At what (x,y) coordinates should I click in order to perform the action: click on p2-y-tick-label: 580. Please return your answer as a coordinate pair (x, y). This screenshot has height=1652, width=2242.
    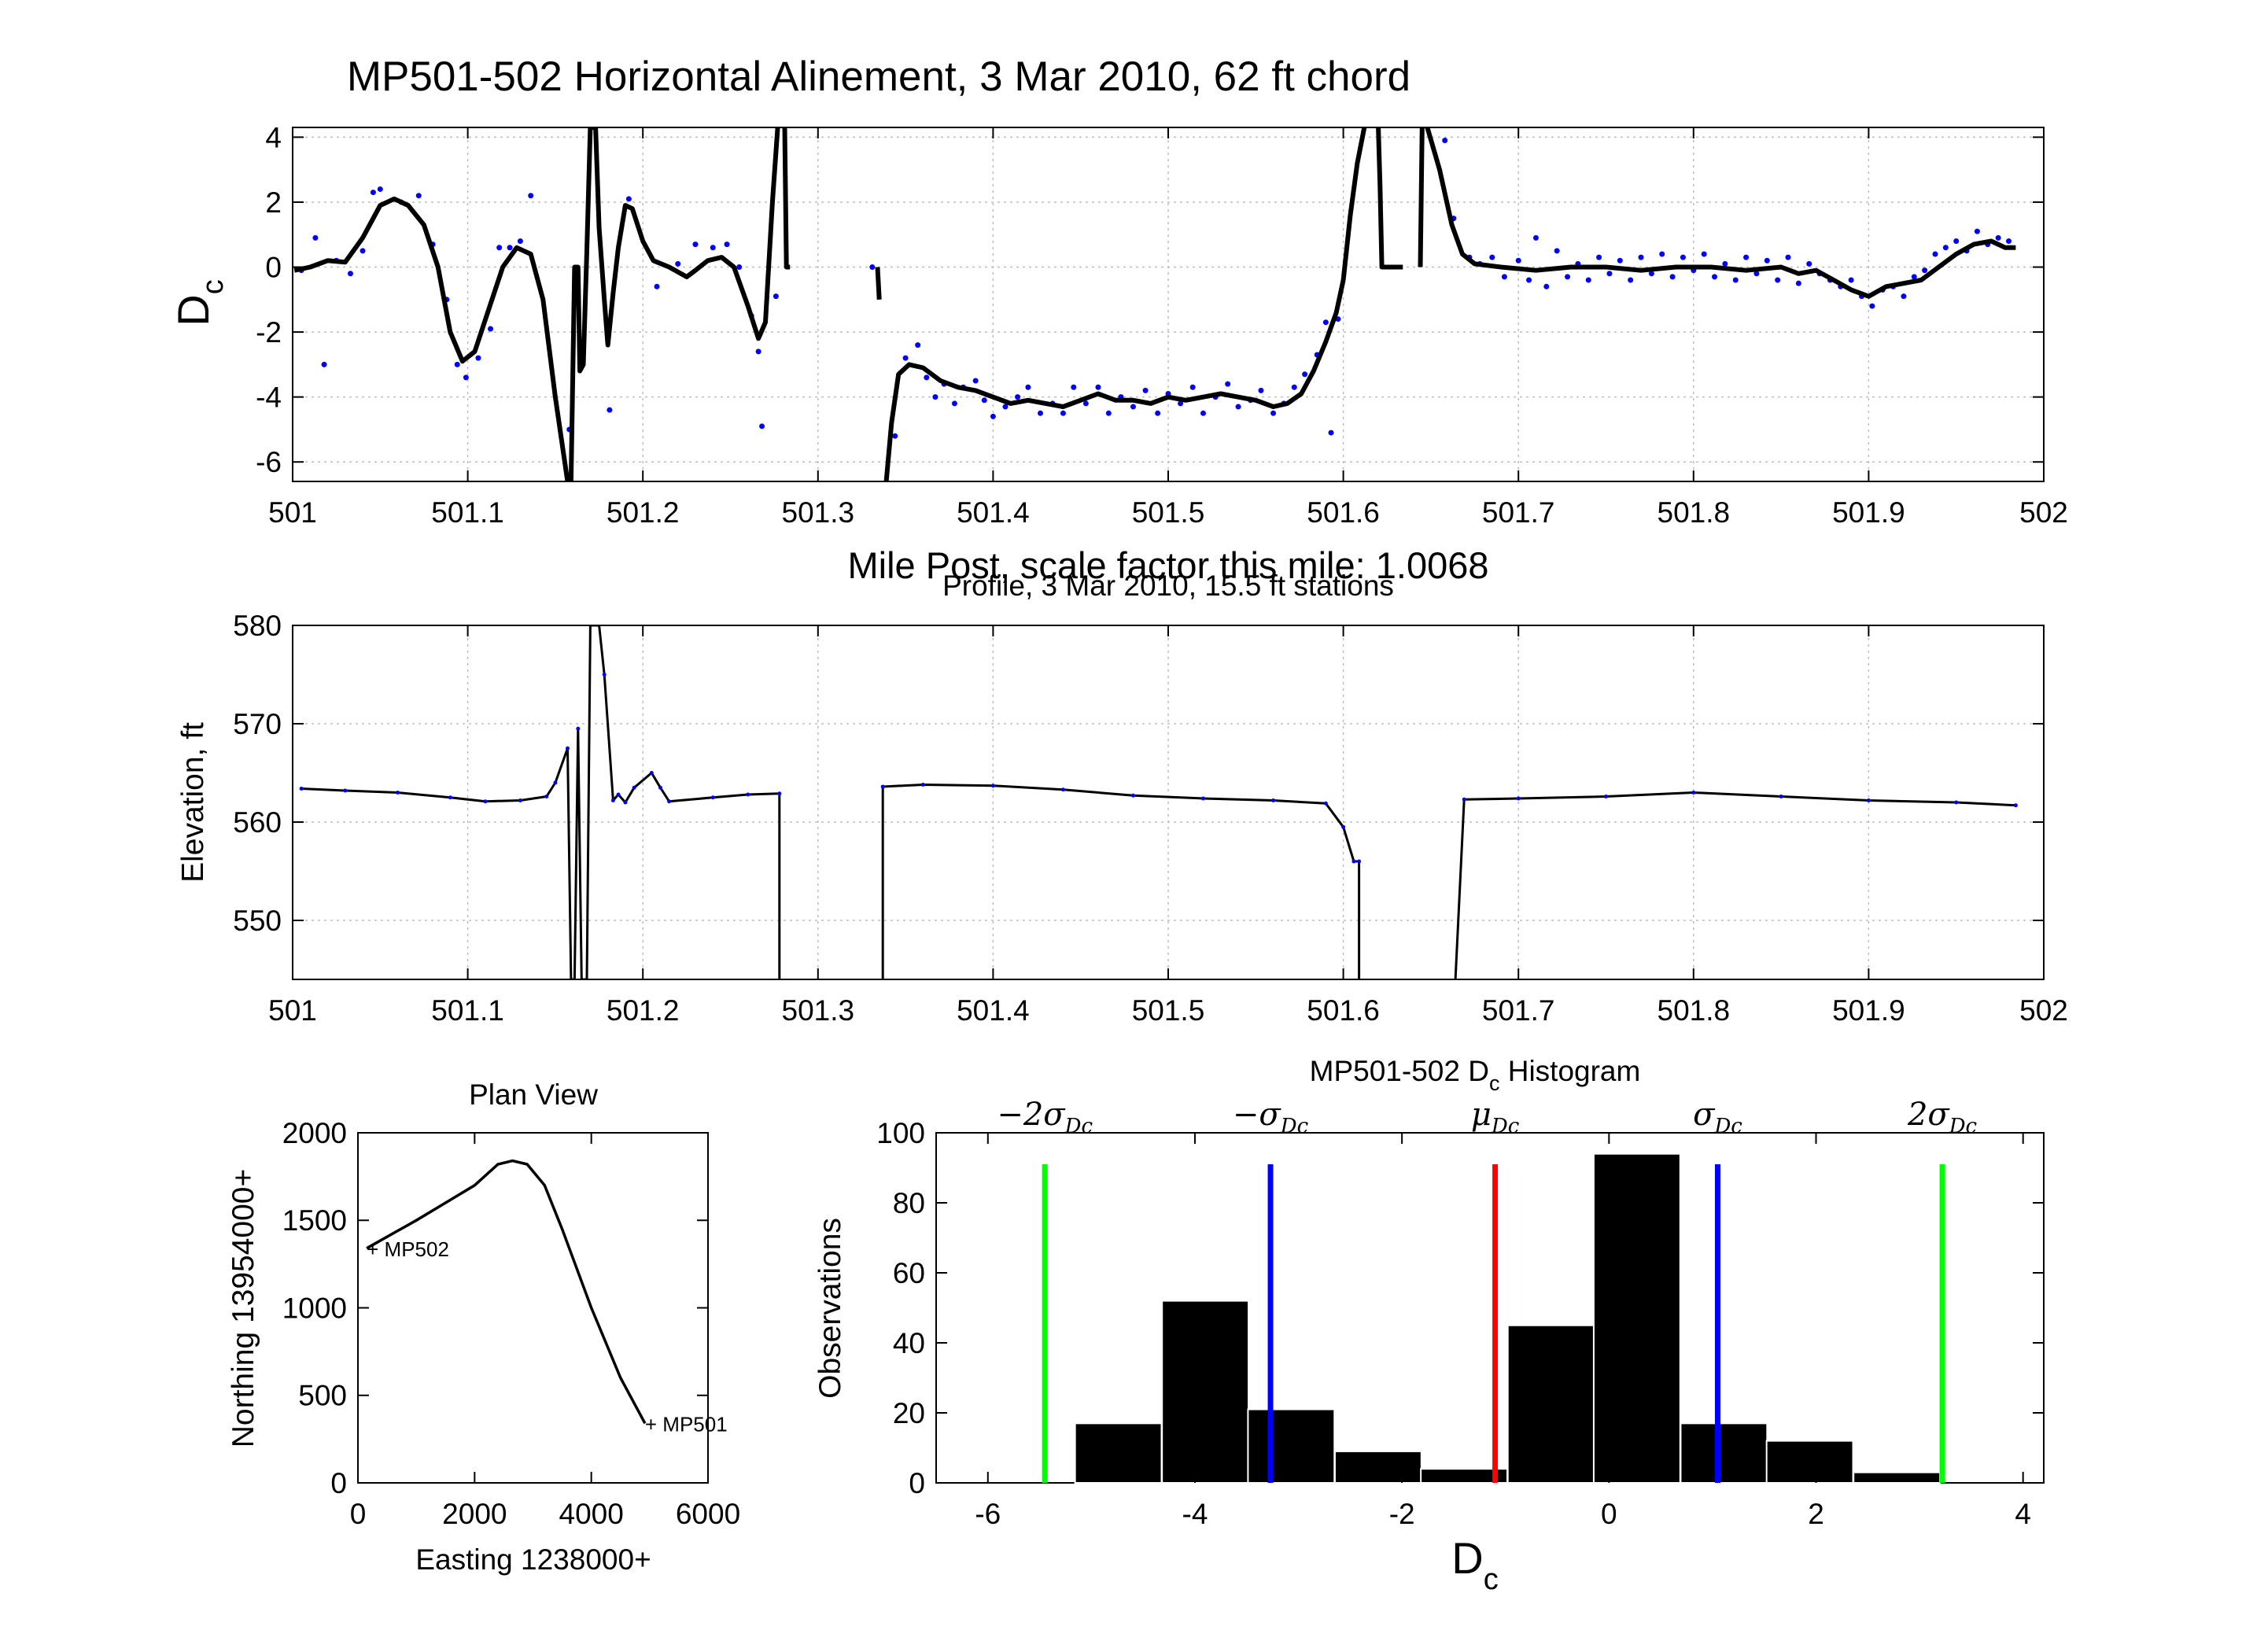
    Looking at the image, I should click on (257, 626).